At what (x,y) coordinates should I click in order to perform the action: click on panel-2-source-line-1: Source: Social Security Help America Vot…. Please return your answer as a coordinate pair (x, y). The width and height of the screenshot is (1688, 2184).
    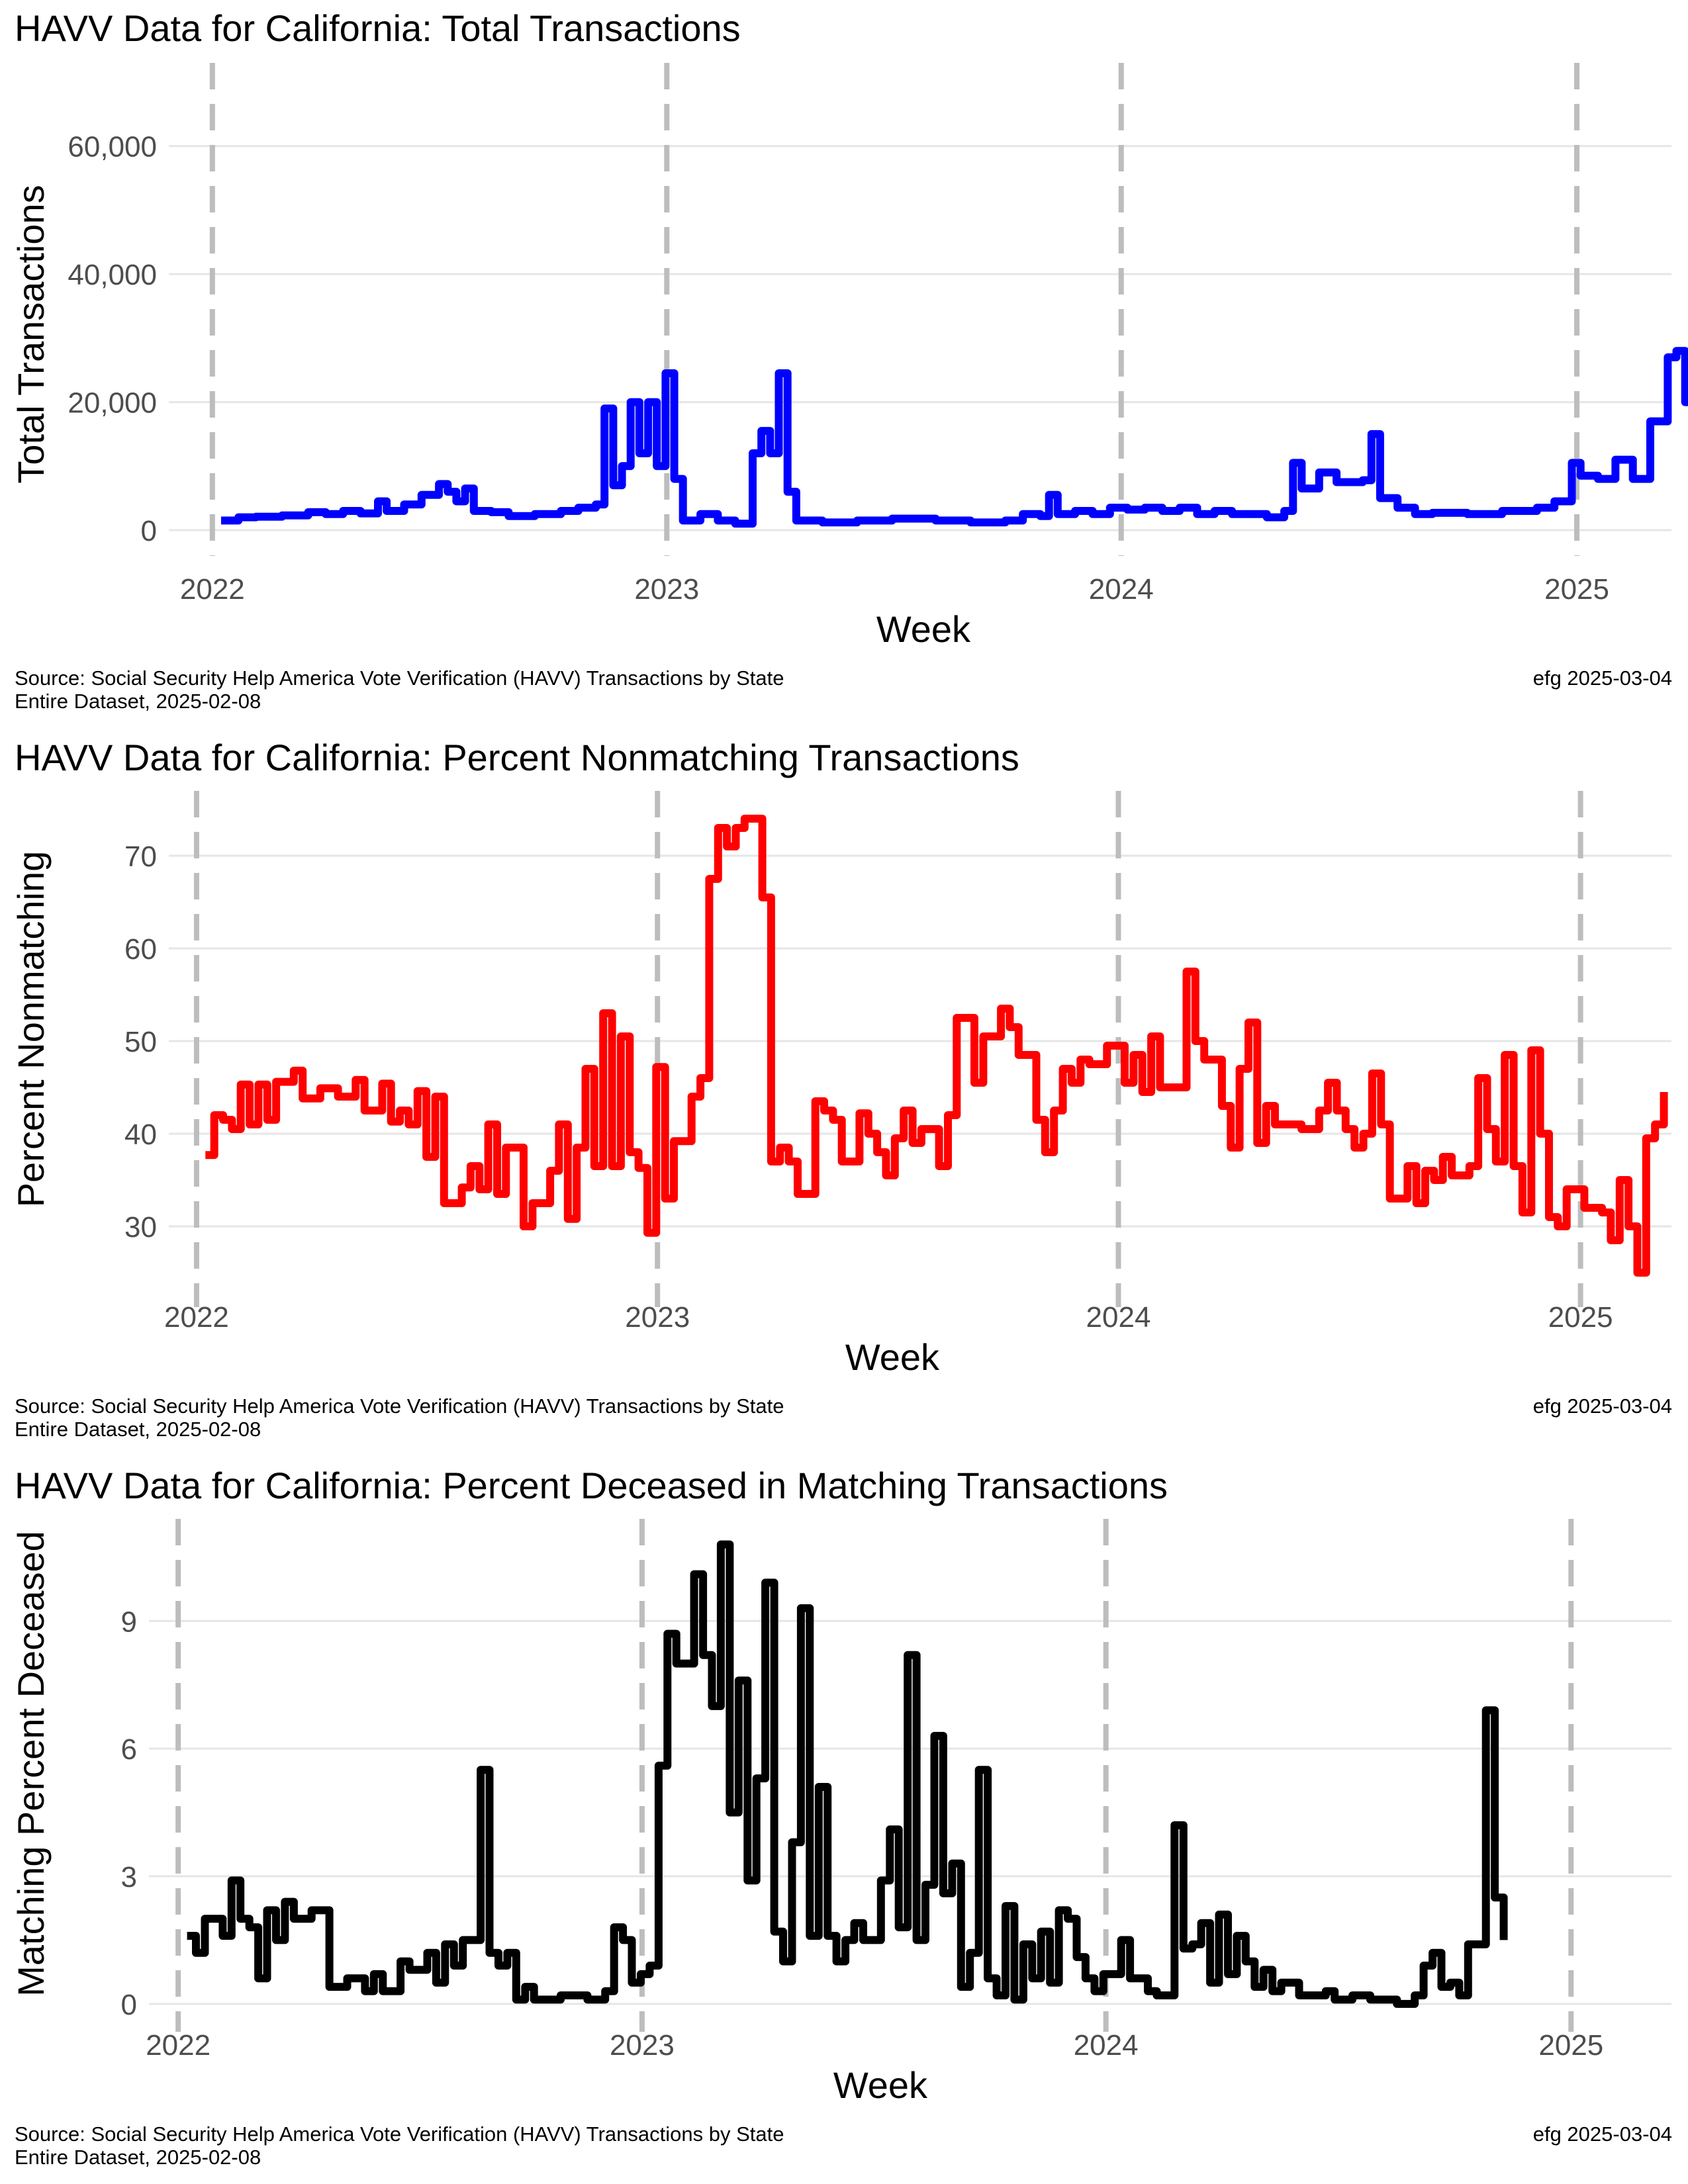
    Looking at the image, I should click on (399, 1406).